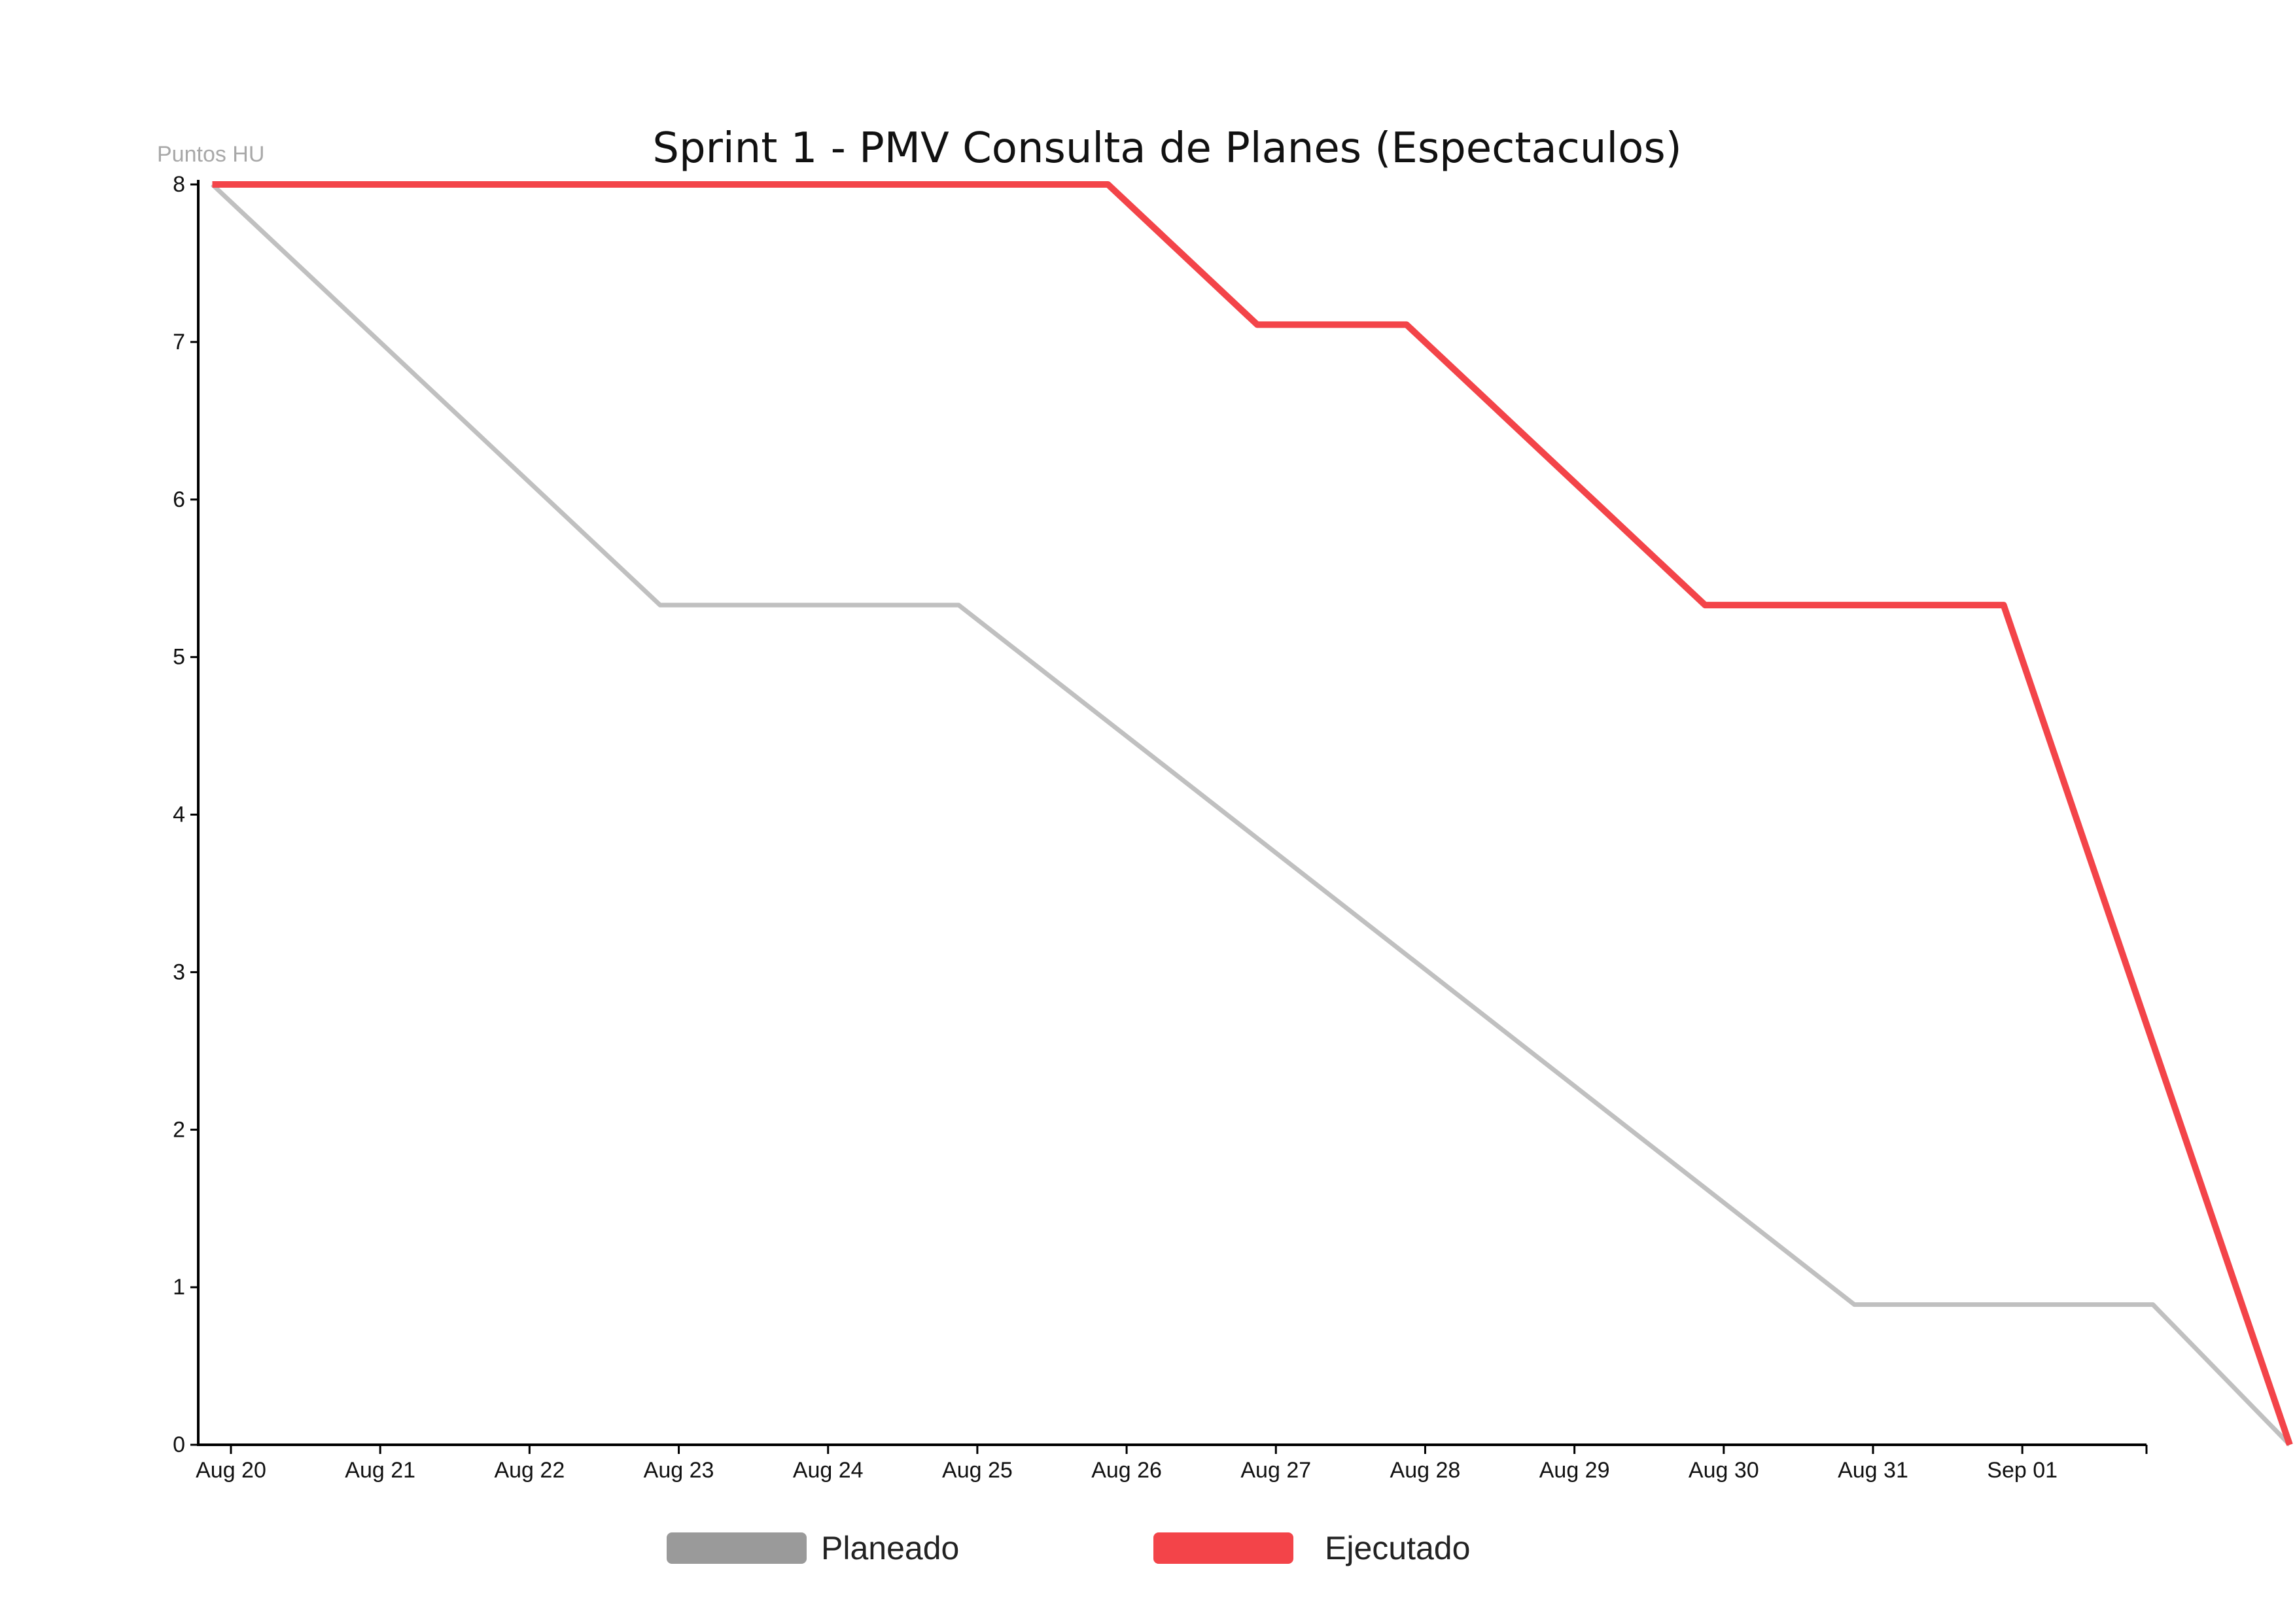  Describe the element at coordinates (1574, 1470) in the screenshot. I see `x-tick-label: Aug 29` at that location.